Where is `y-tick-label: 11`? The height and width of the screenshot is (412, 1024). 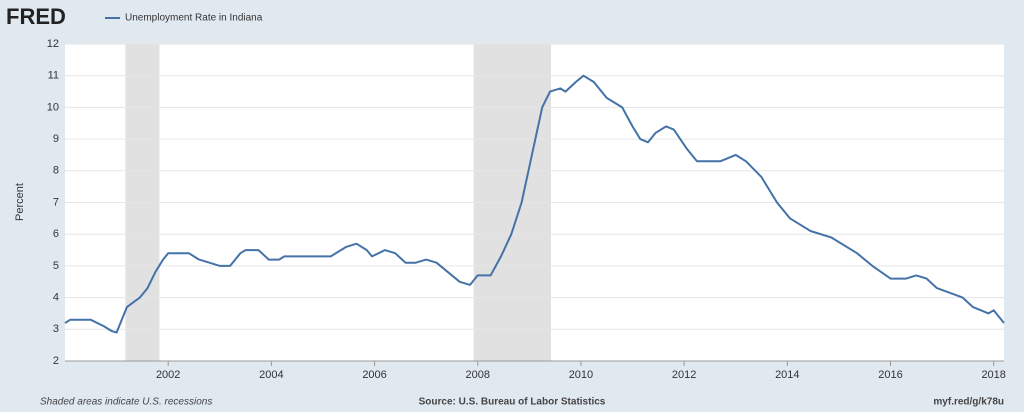
y-tick-label: 11 is located at coordinates (53, 76).